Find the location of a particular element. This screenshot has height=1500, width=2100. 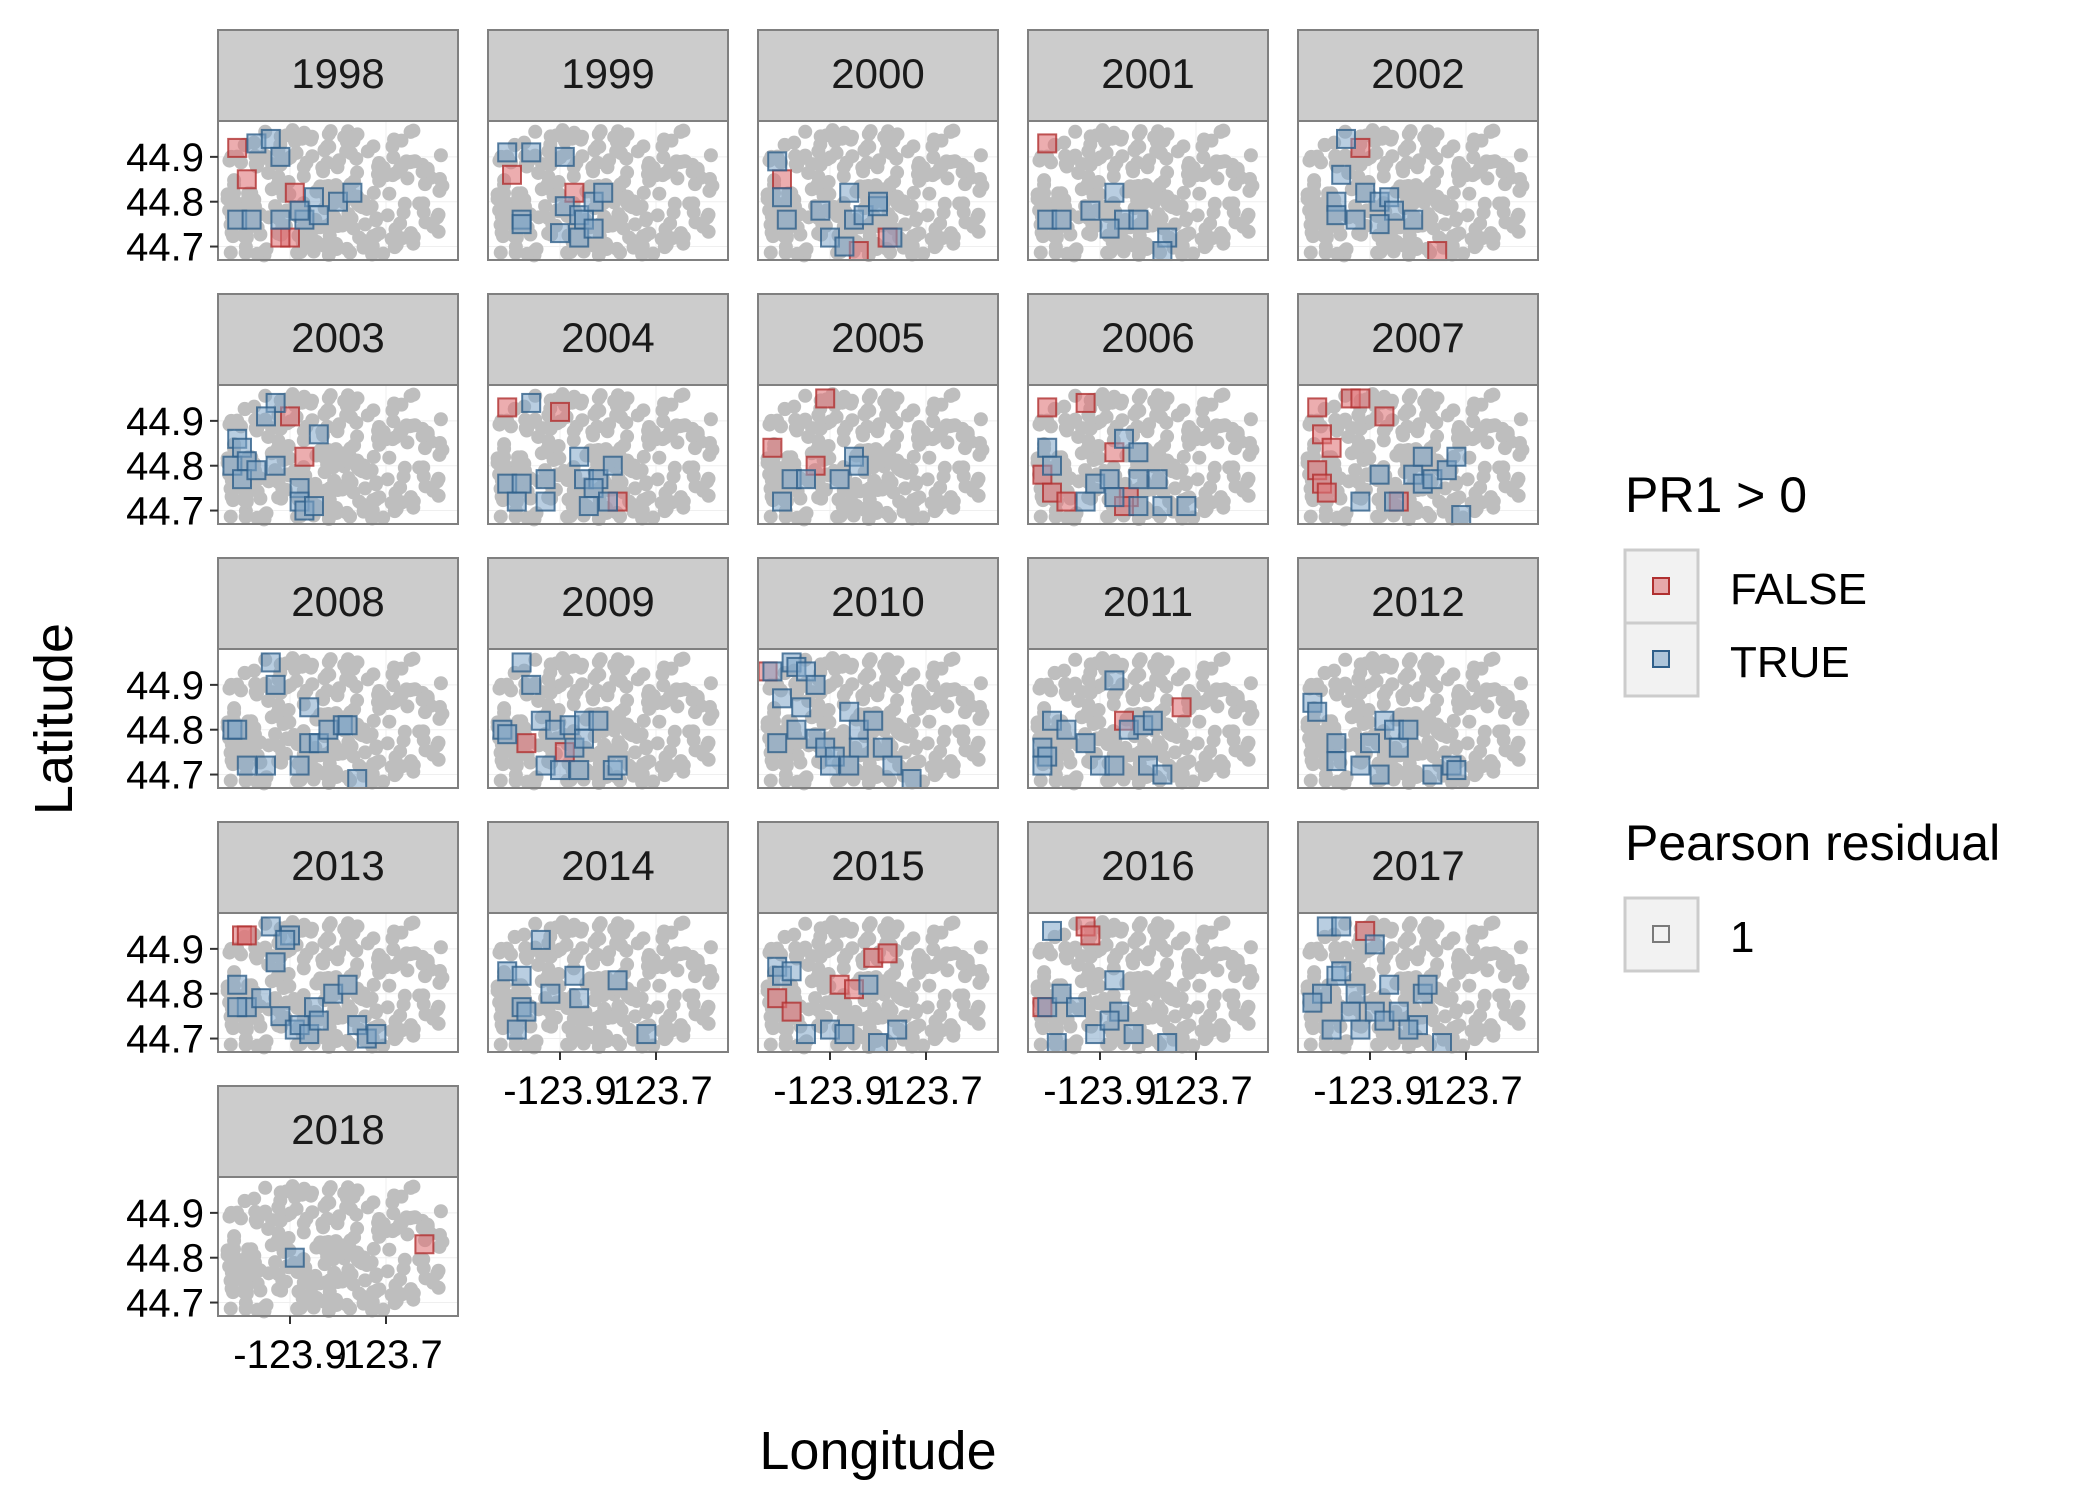

facet-strip-label: 2004 is located at coordinates (607, 337).